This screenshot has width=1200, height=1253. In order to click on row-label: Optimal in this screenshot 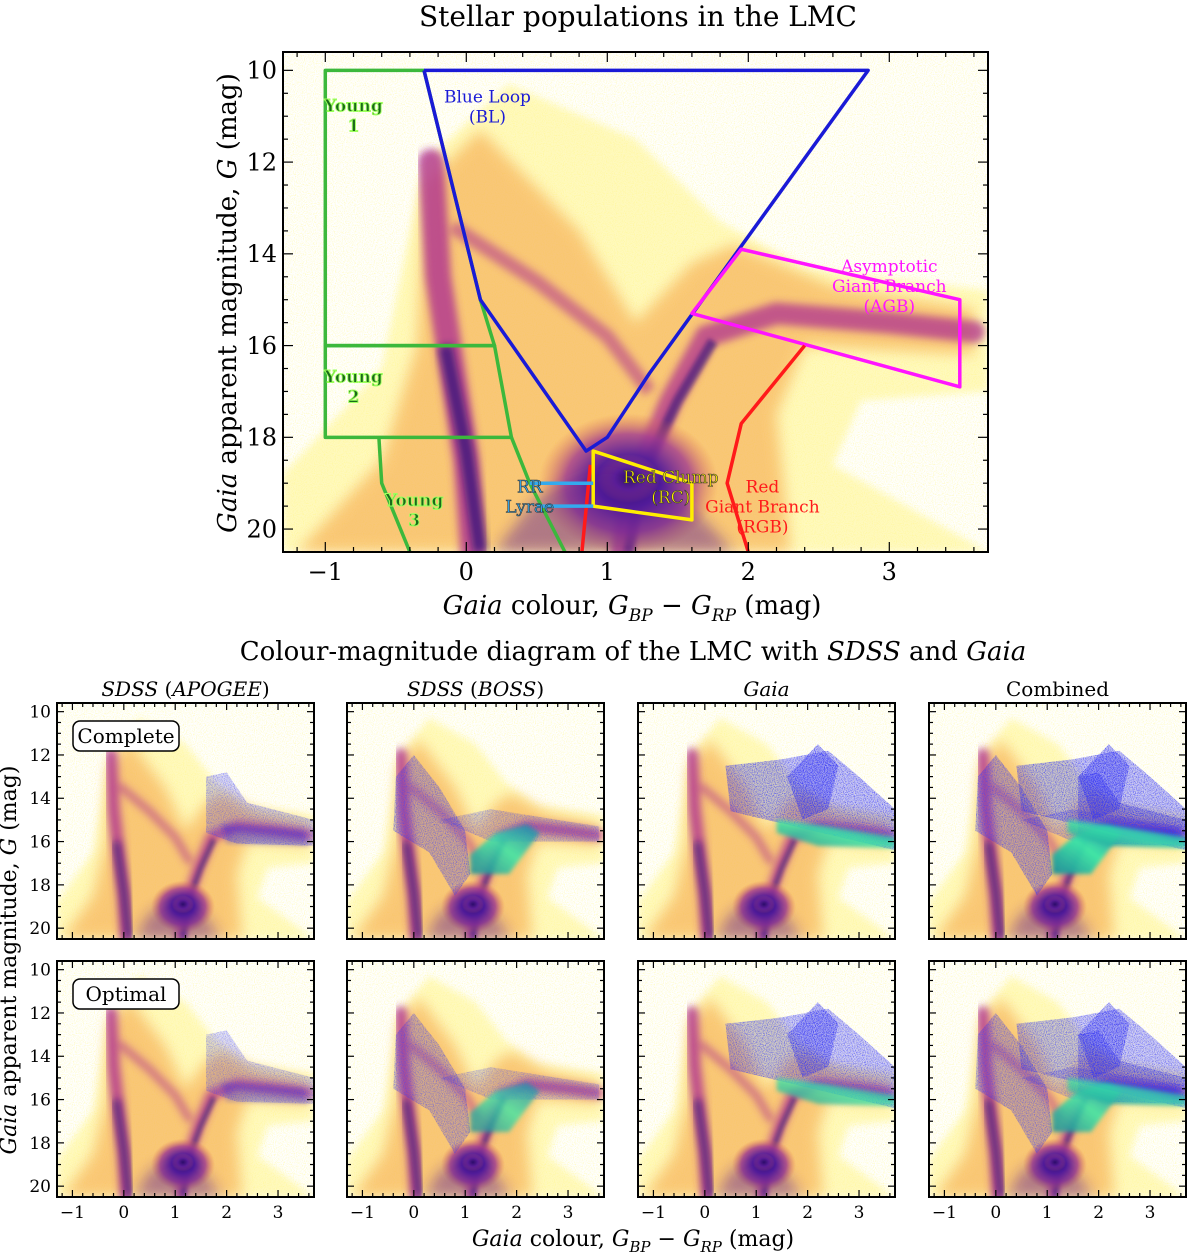, I will do `click(126, 994)`.